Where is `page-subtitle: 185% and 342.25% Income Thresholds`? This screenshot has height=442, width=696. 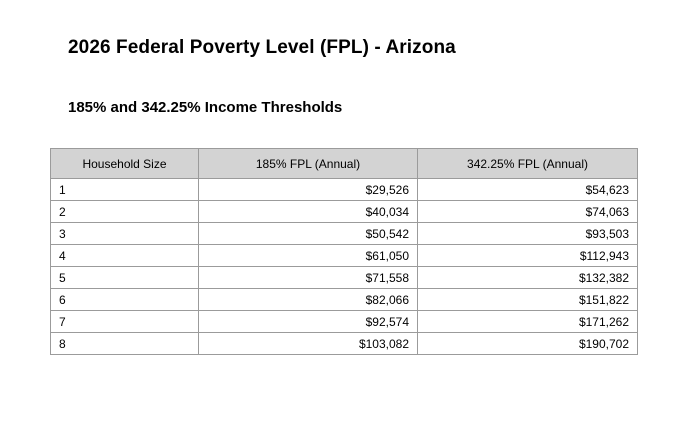 page-subtitle: 185% and 342.25% Income Thresholds is located at coordinates (205, 107).